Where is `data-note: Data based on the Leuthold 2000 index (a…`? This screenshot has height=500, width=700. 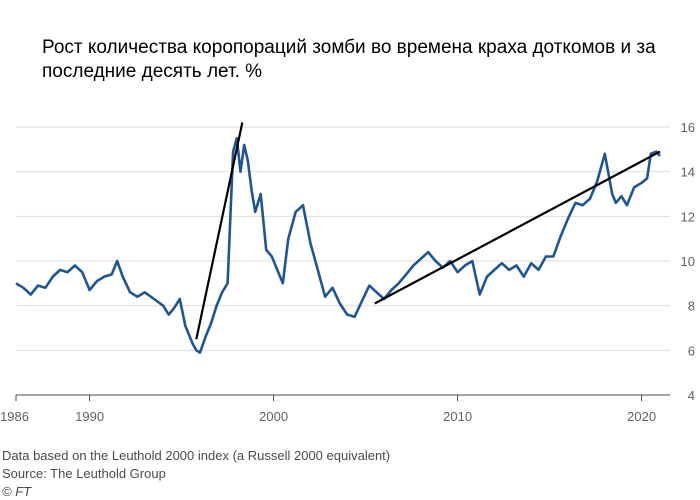 data-note: Data based on the Leuthold 2000 index (a… is located at coordinates (196, 455).